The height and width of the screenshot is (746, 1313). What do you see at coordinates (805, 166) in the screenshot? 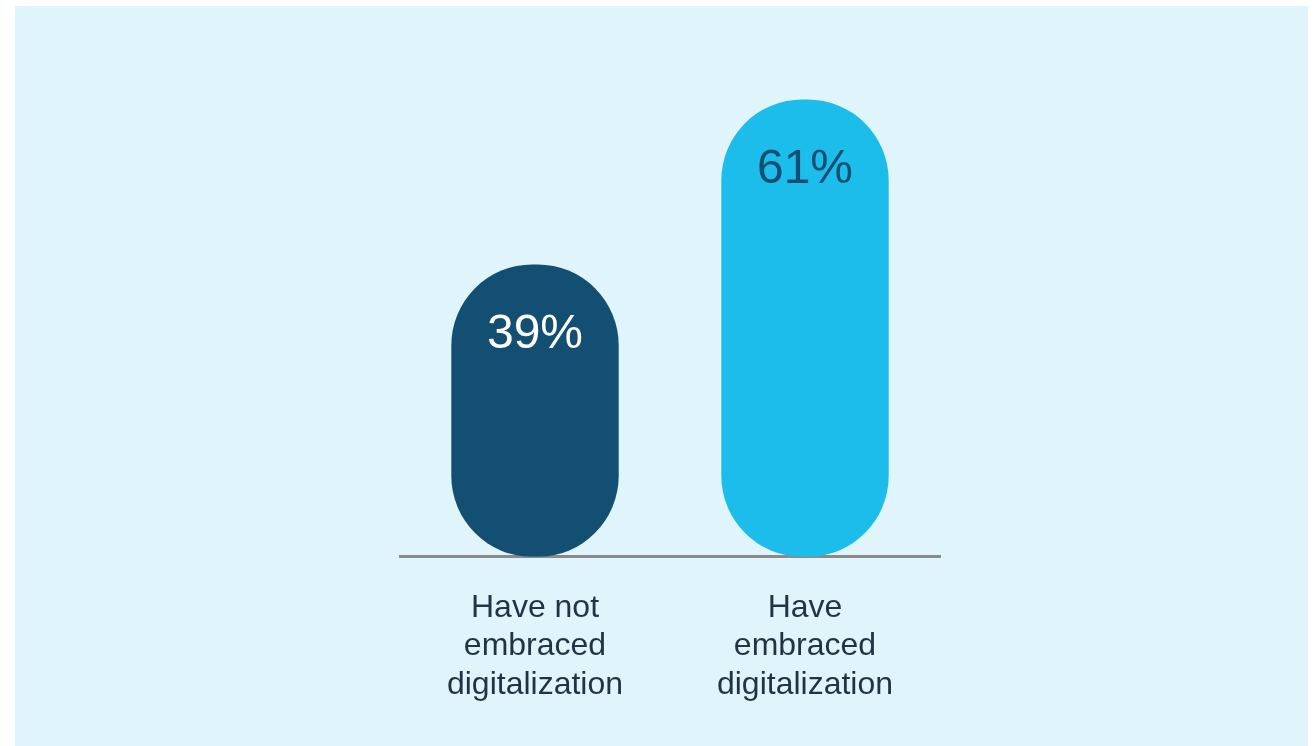
I see `data-label: 61%` at bounding box center [805, 166].